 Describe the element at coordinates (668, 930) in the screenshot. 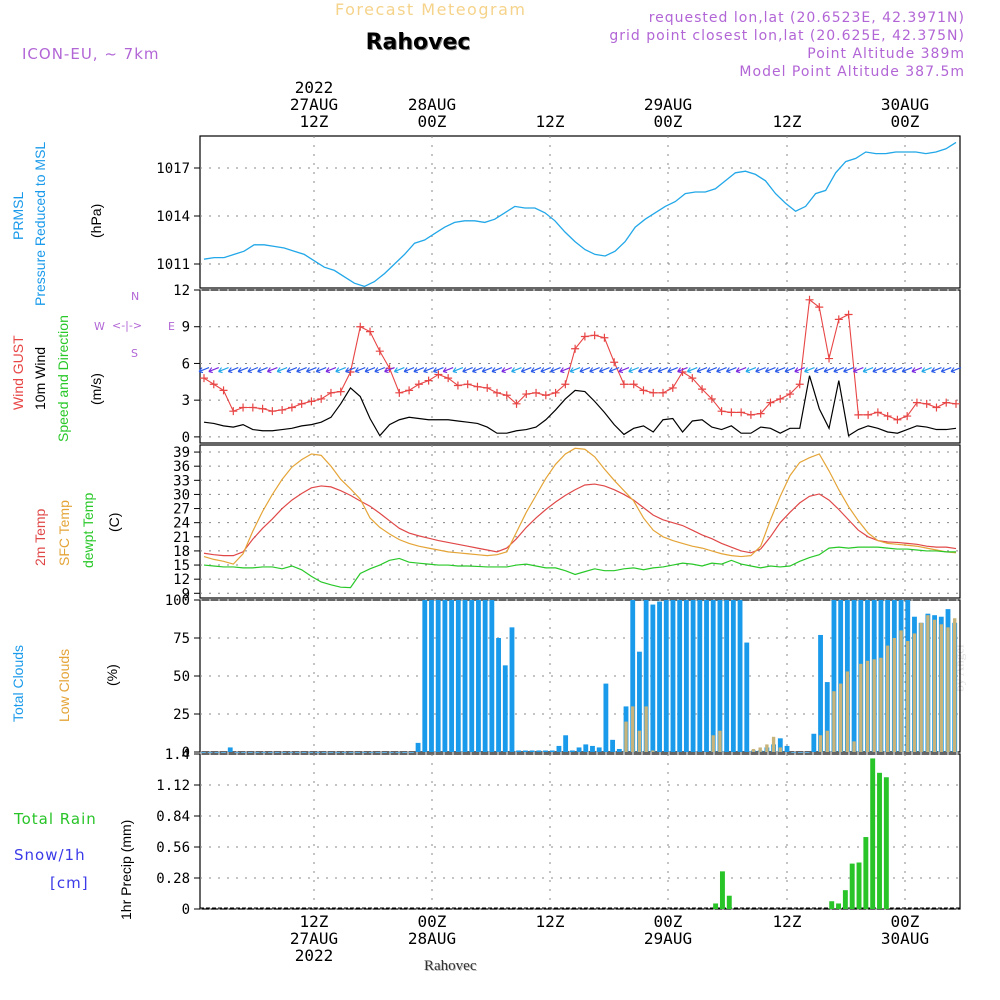

I see `time-axis-label: 00Z 29AUG` at that location.